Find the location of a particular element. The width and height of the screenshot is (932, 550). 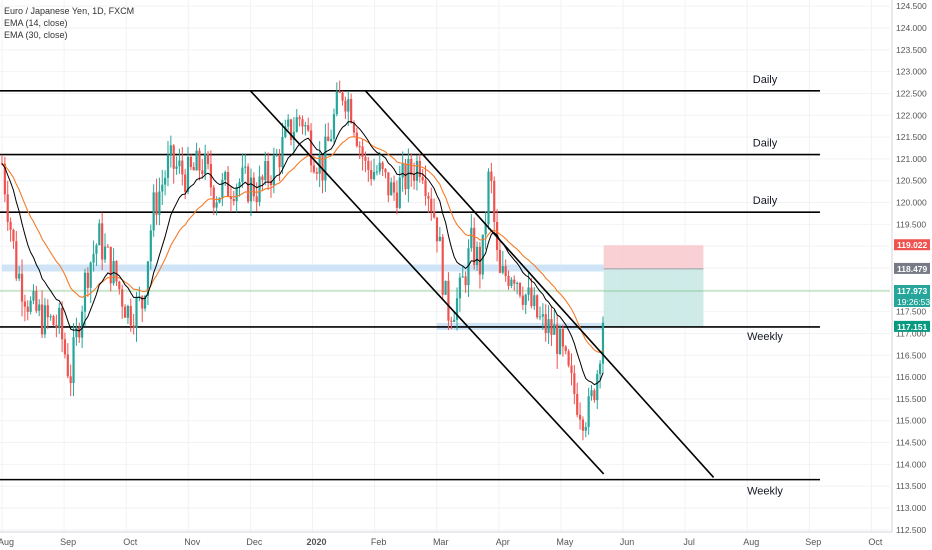

y-tick-label-23: 124.000 is located at coordinates (911, 28).